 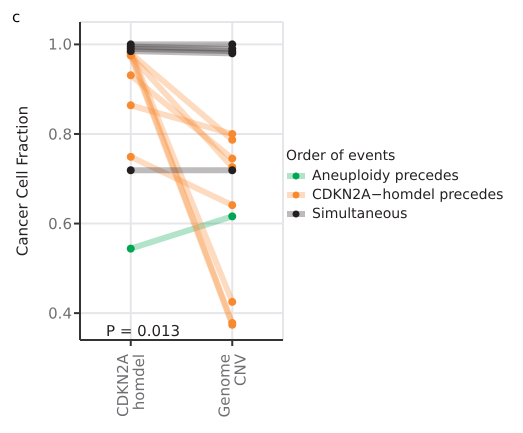 What do you see at coordinates (60, 313) in the screenshot?
I see `y-tick-label: 0.4` at bounding box center [60, 313].